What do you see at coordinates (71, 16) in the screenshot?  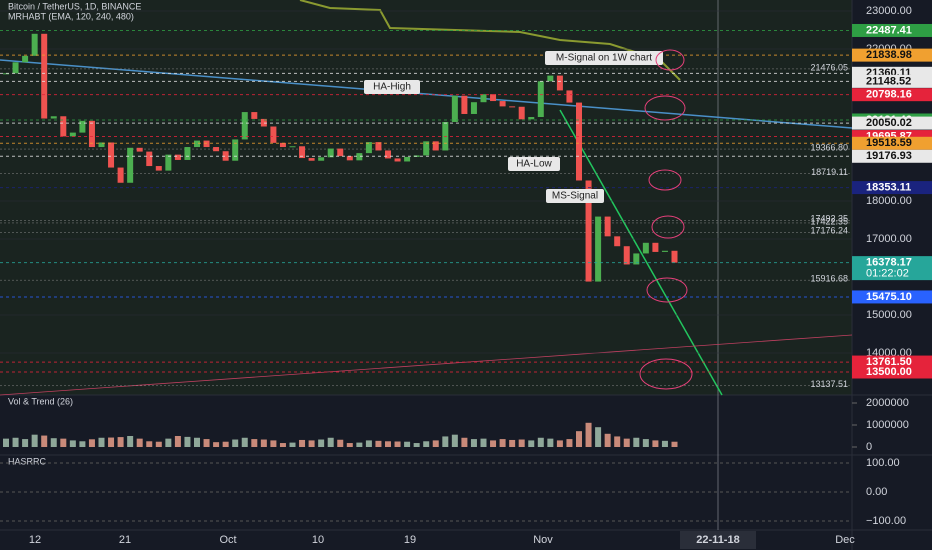 I see `indicator-title: MRHABT (EMA, 120, 240, 480)` at bounding box center [71, 16].